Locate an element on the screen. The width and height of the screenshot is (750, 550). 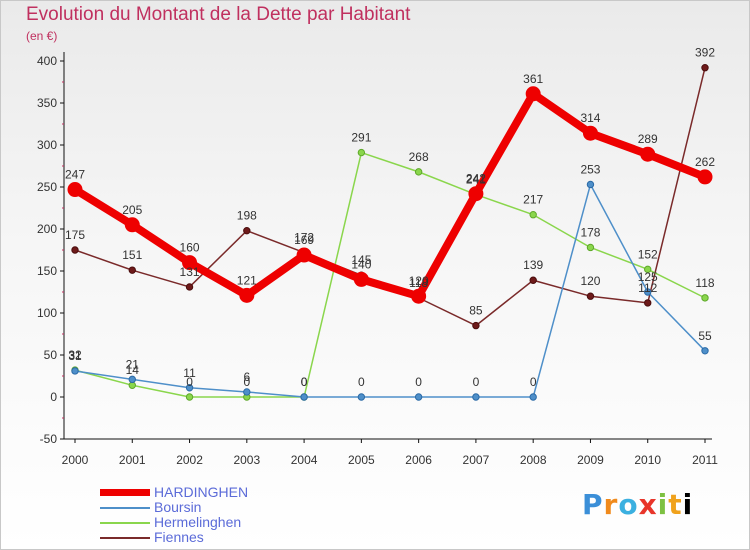
data-label-fiennes: 112 is located at coordinates (647, 288).